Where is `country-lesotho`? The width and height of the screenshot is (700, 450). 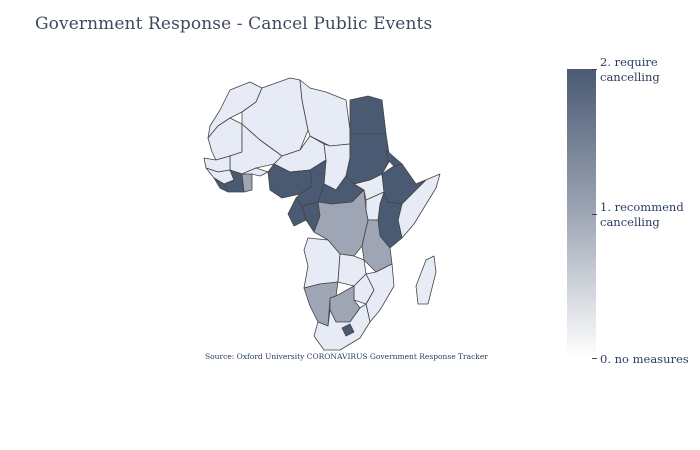 country-lesotho is located at coordinates (348, 330).